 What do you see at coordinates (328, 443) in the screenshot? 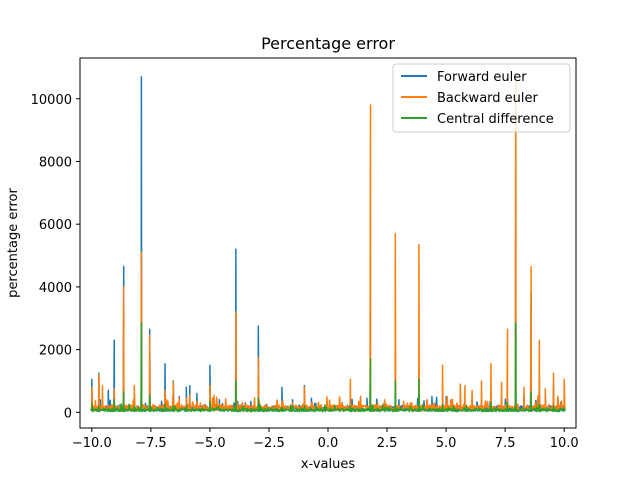
I see `x-tick-label: 0.0` at bounding box center [328, 443].